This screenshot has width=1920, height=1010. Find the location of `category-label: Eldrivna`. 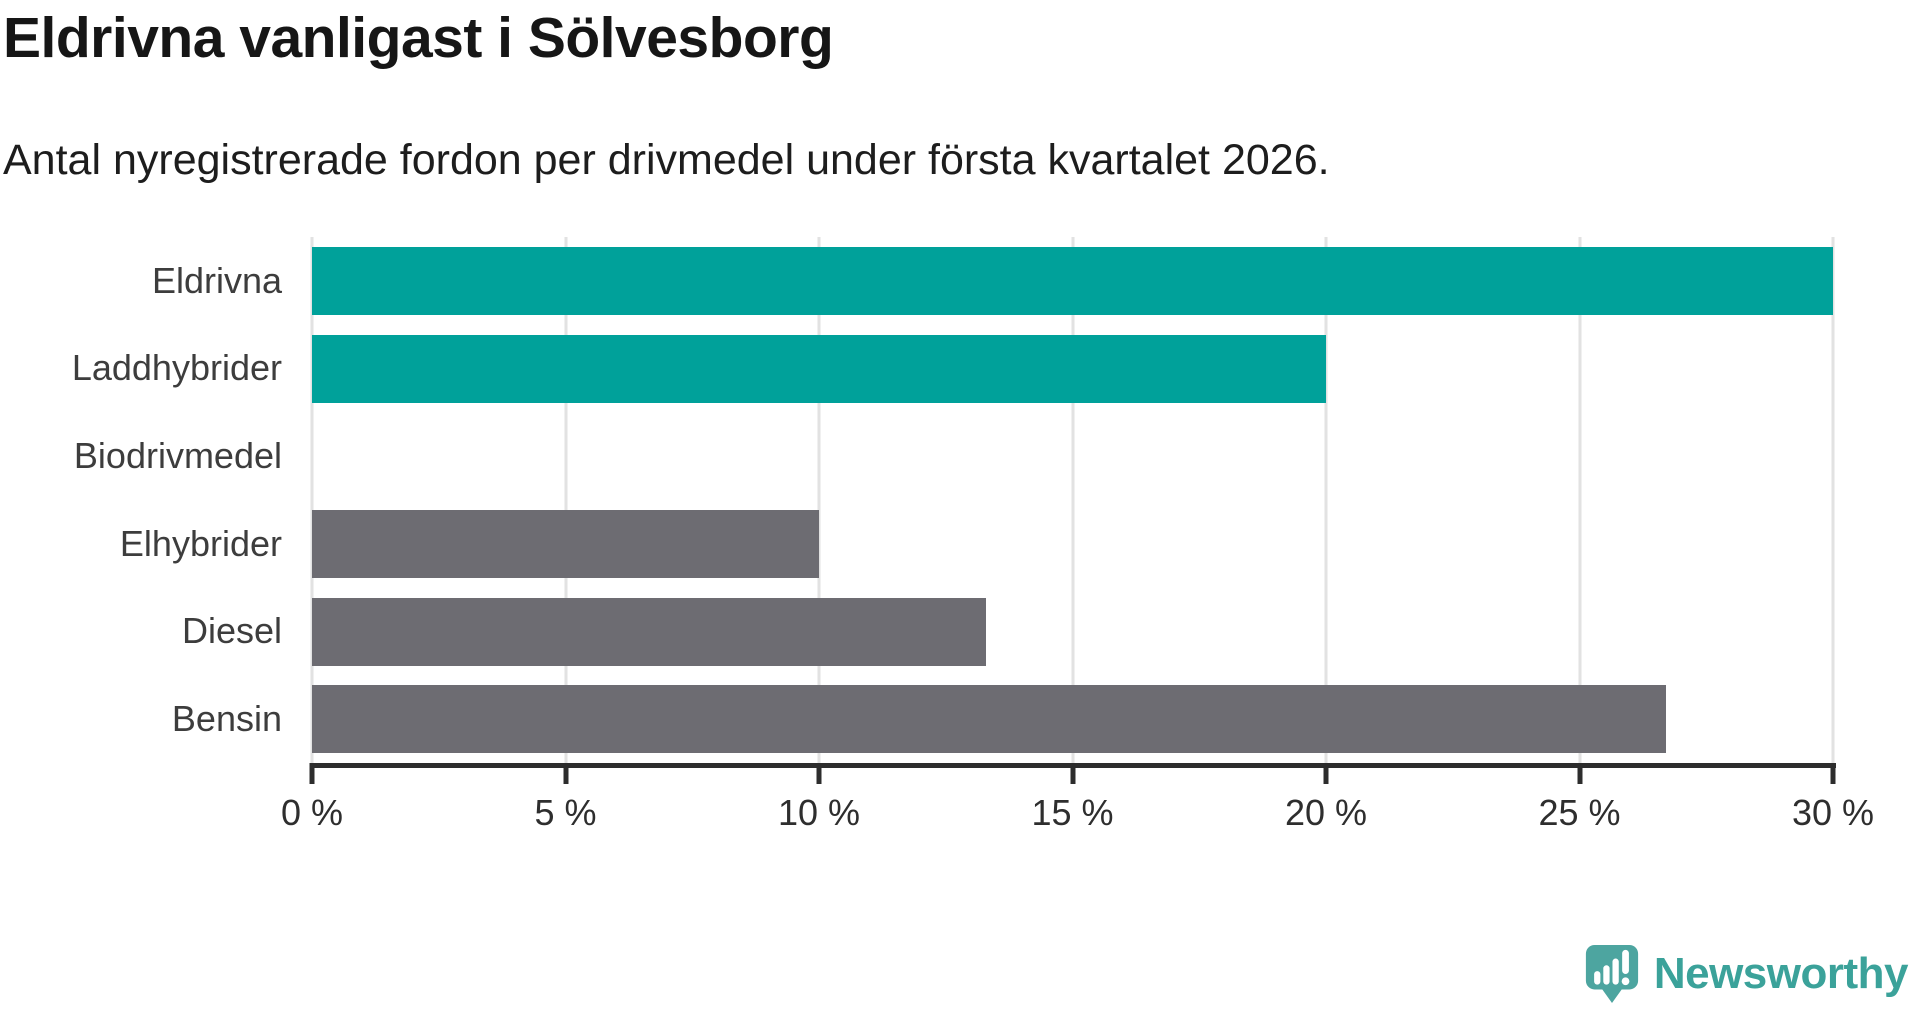

category-label: Eldrivna is located at coordinates (216, 280).